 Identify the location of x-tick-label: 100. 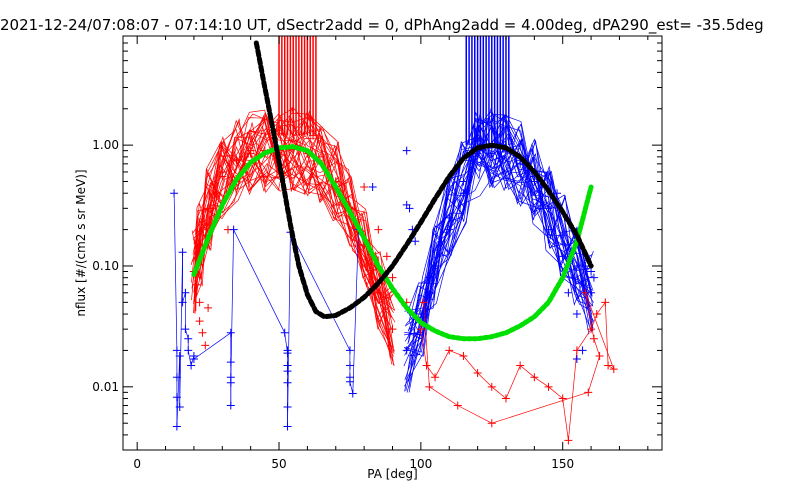
(420, 464).